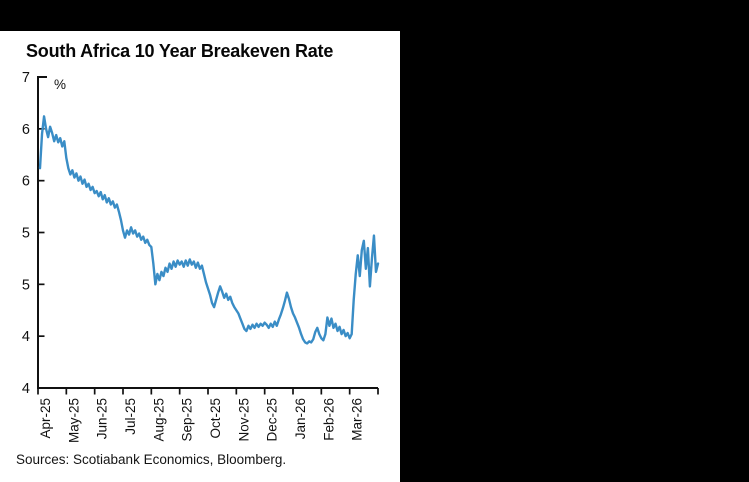  I want to click on x-tick-label: Nov-25, so click(243, 420).